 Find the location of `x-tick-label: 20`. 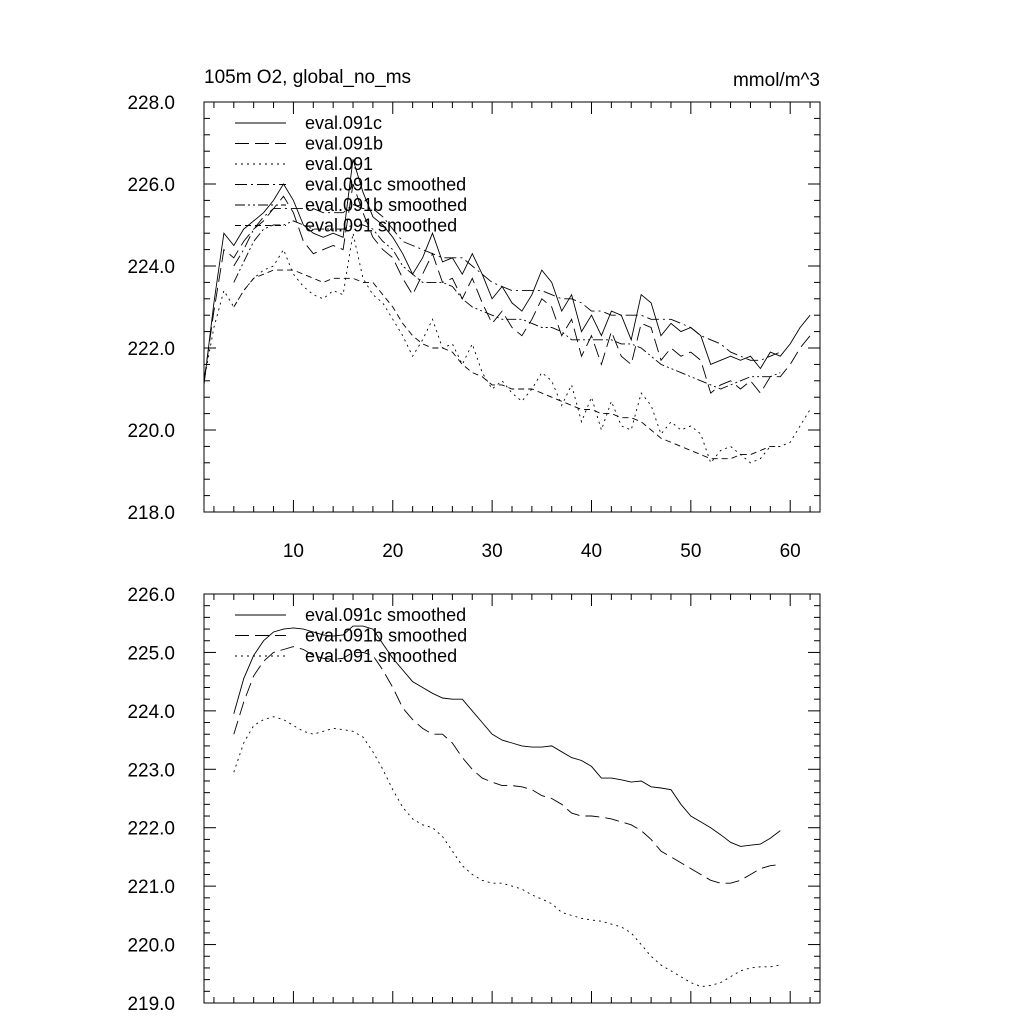

x-tick-label: 20 is located at coordinates (392, 551).